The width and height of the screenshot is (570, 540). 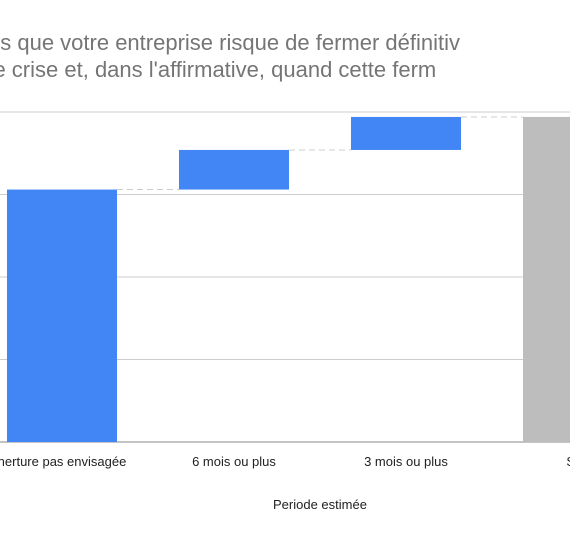 What do you see at coordinates (546, 279) in the screenshot?
I see `subtotal-bar` at bounding box center [546, 279].